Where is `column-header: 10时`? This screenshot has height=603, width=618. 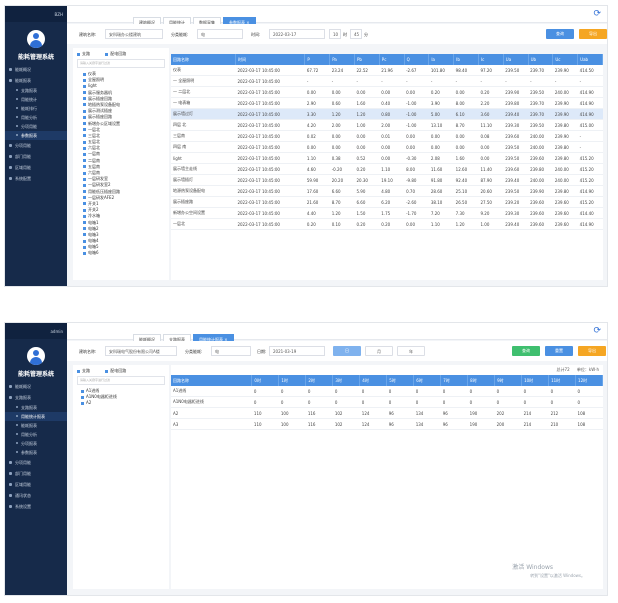 column-header: 10时 is located at coordinates (535, 380).